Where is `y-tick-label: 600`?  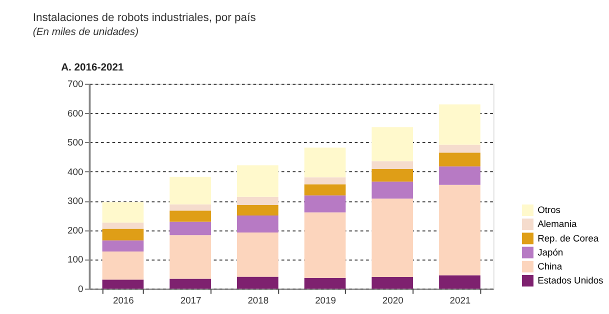
y-tick-label: 600 is located at coordinates (76, 112).